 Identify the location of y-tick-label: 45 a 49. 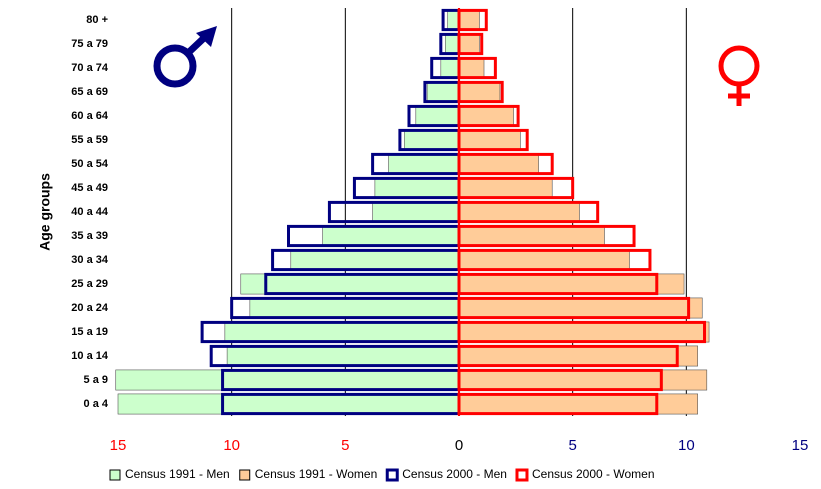
(89, 188).